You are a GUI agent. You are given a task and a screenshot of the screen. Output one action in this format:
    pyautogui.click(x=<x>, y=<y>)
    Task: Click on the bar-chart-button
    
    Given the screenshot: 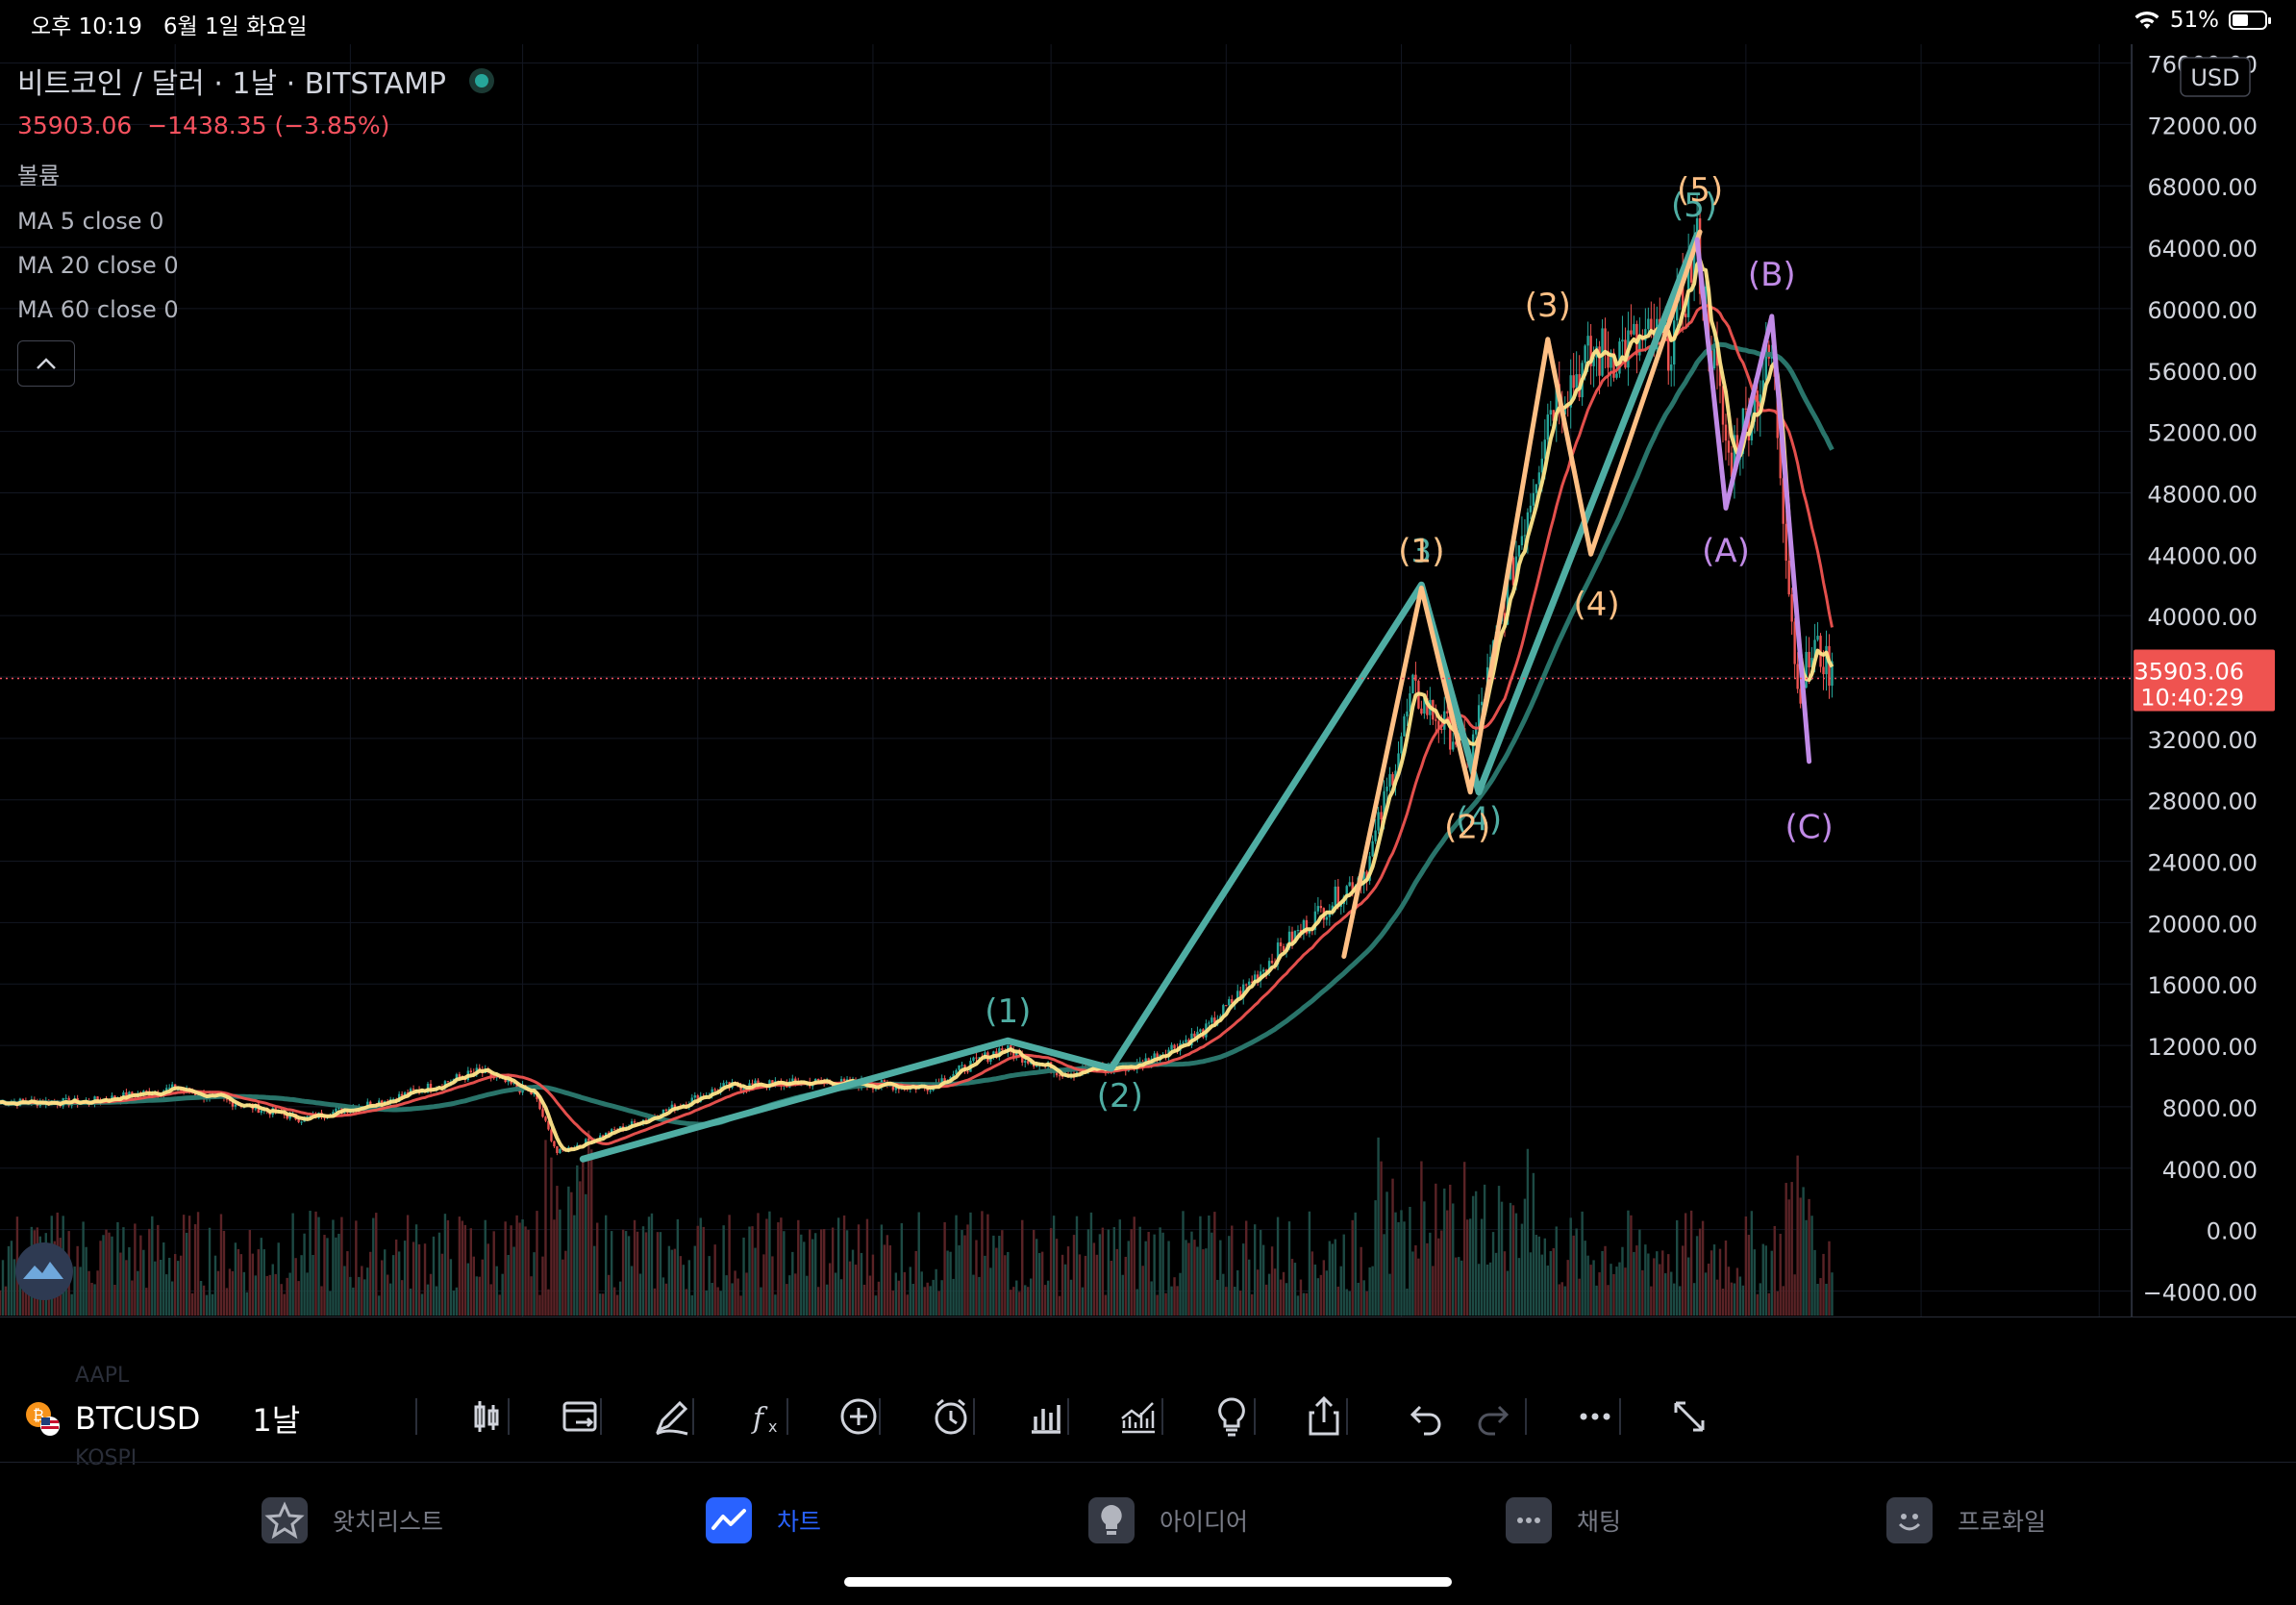 What is the action you would take?
    pyautogui.click(x=1045, y=1416)
    